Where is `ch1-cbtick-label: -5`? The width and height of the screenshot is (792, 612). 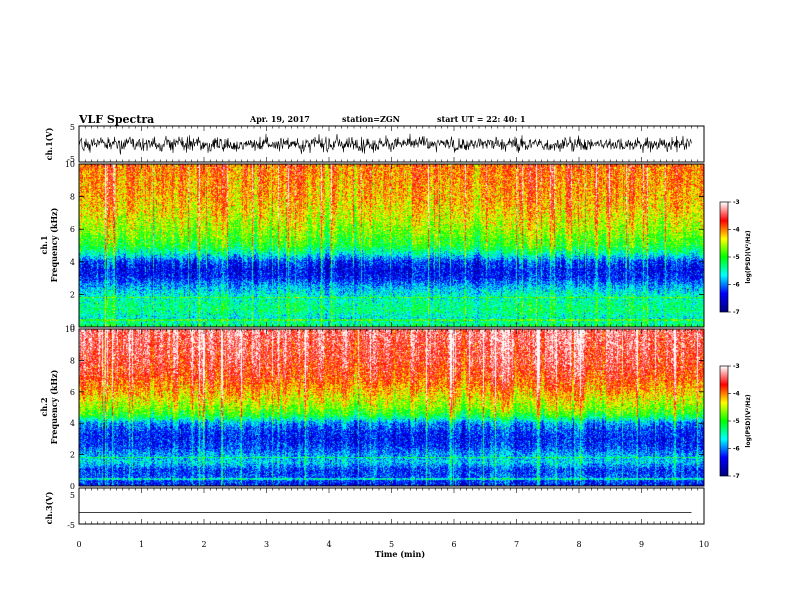 ch1-cbtick-label: -5 is located at coordinates (736, 257).